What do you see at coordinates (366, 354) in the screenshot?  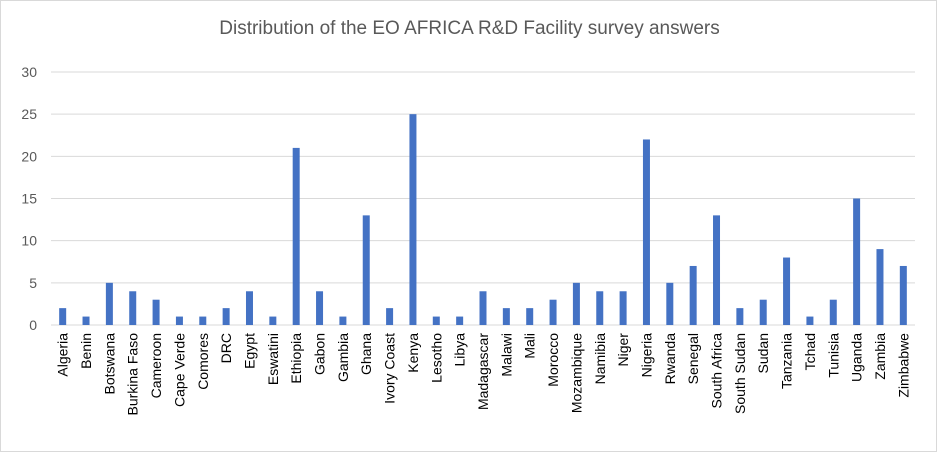 I see `x-tick-label: Ghana` at bounding box center [366, 354].